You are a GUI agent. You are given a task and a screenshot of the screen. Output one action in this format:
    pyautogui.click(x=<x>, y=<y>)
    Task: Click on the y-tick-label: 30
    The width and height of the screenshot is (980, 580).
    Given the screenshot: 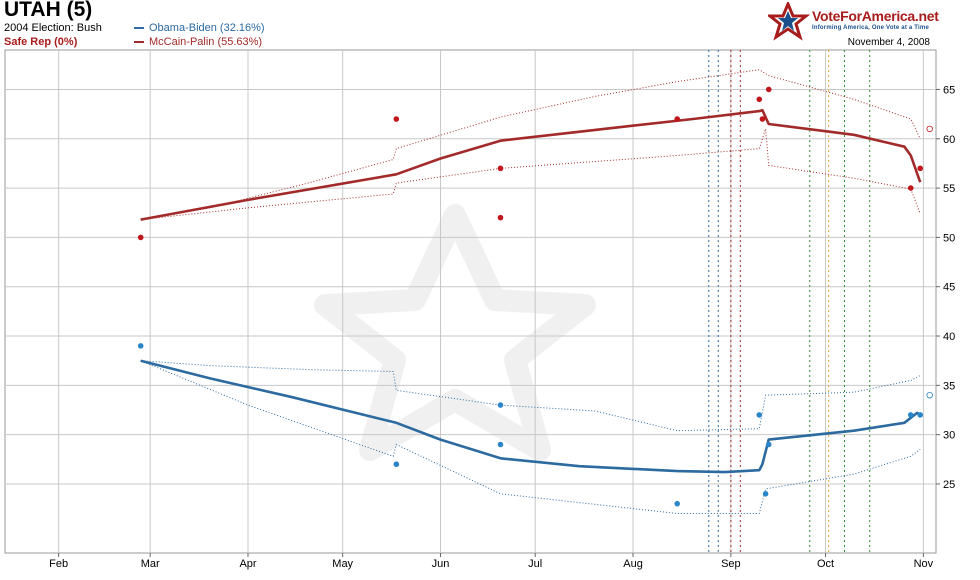 What is the action you would take?
    pyautogui.click(x=949, y=436)
    